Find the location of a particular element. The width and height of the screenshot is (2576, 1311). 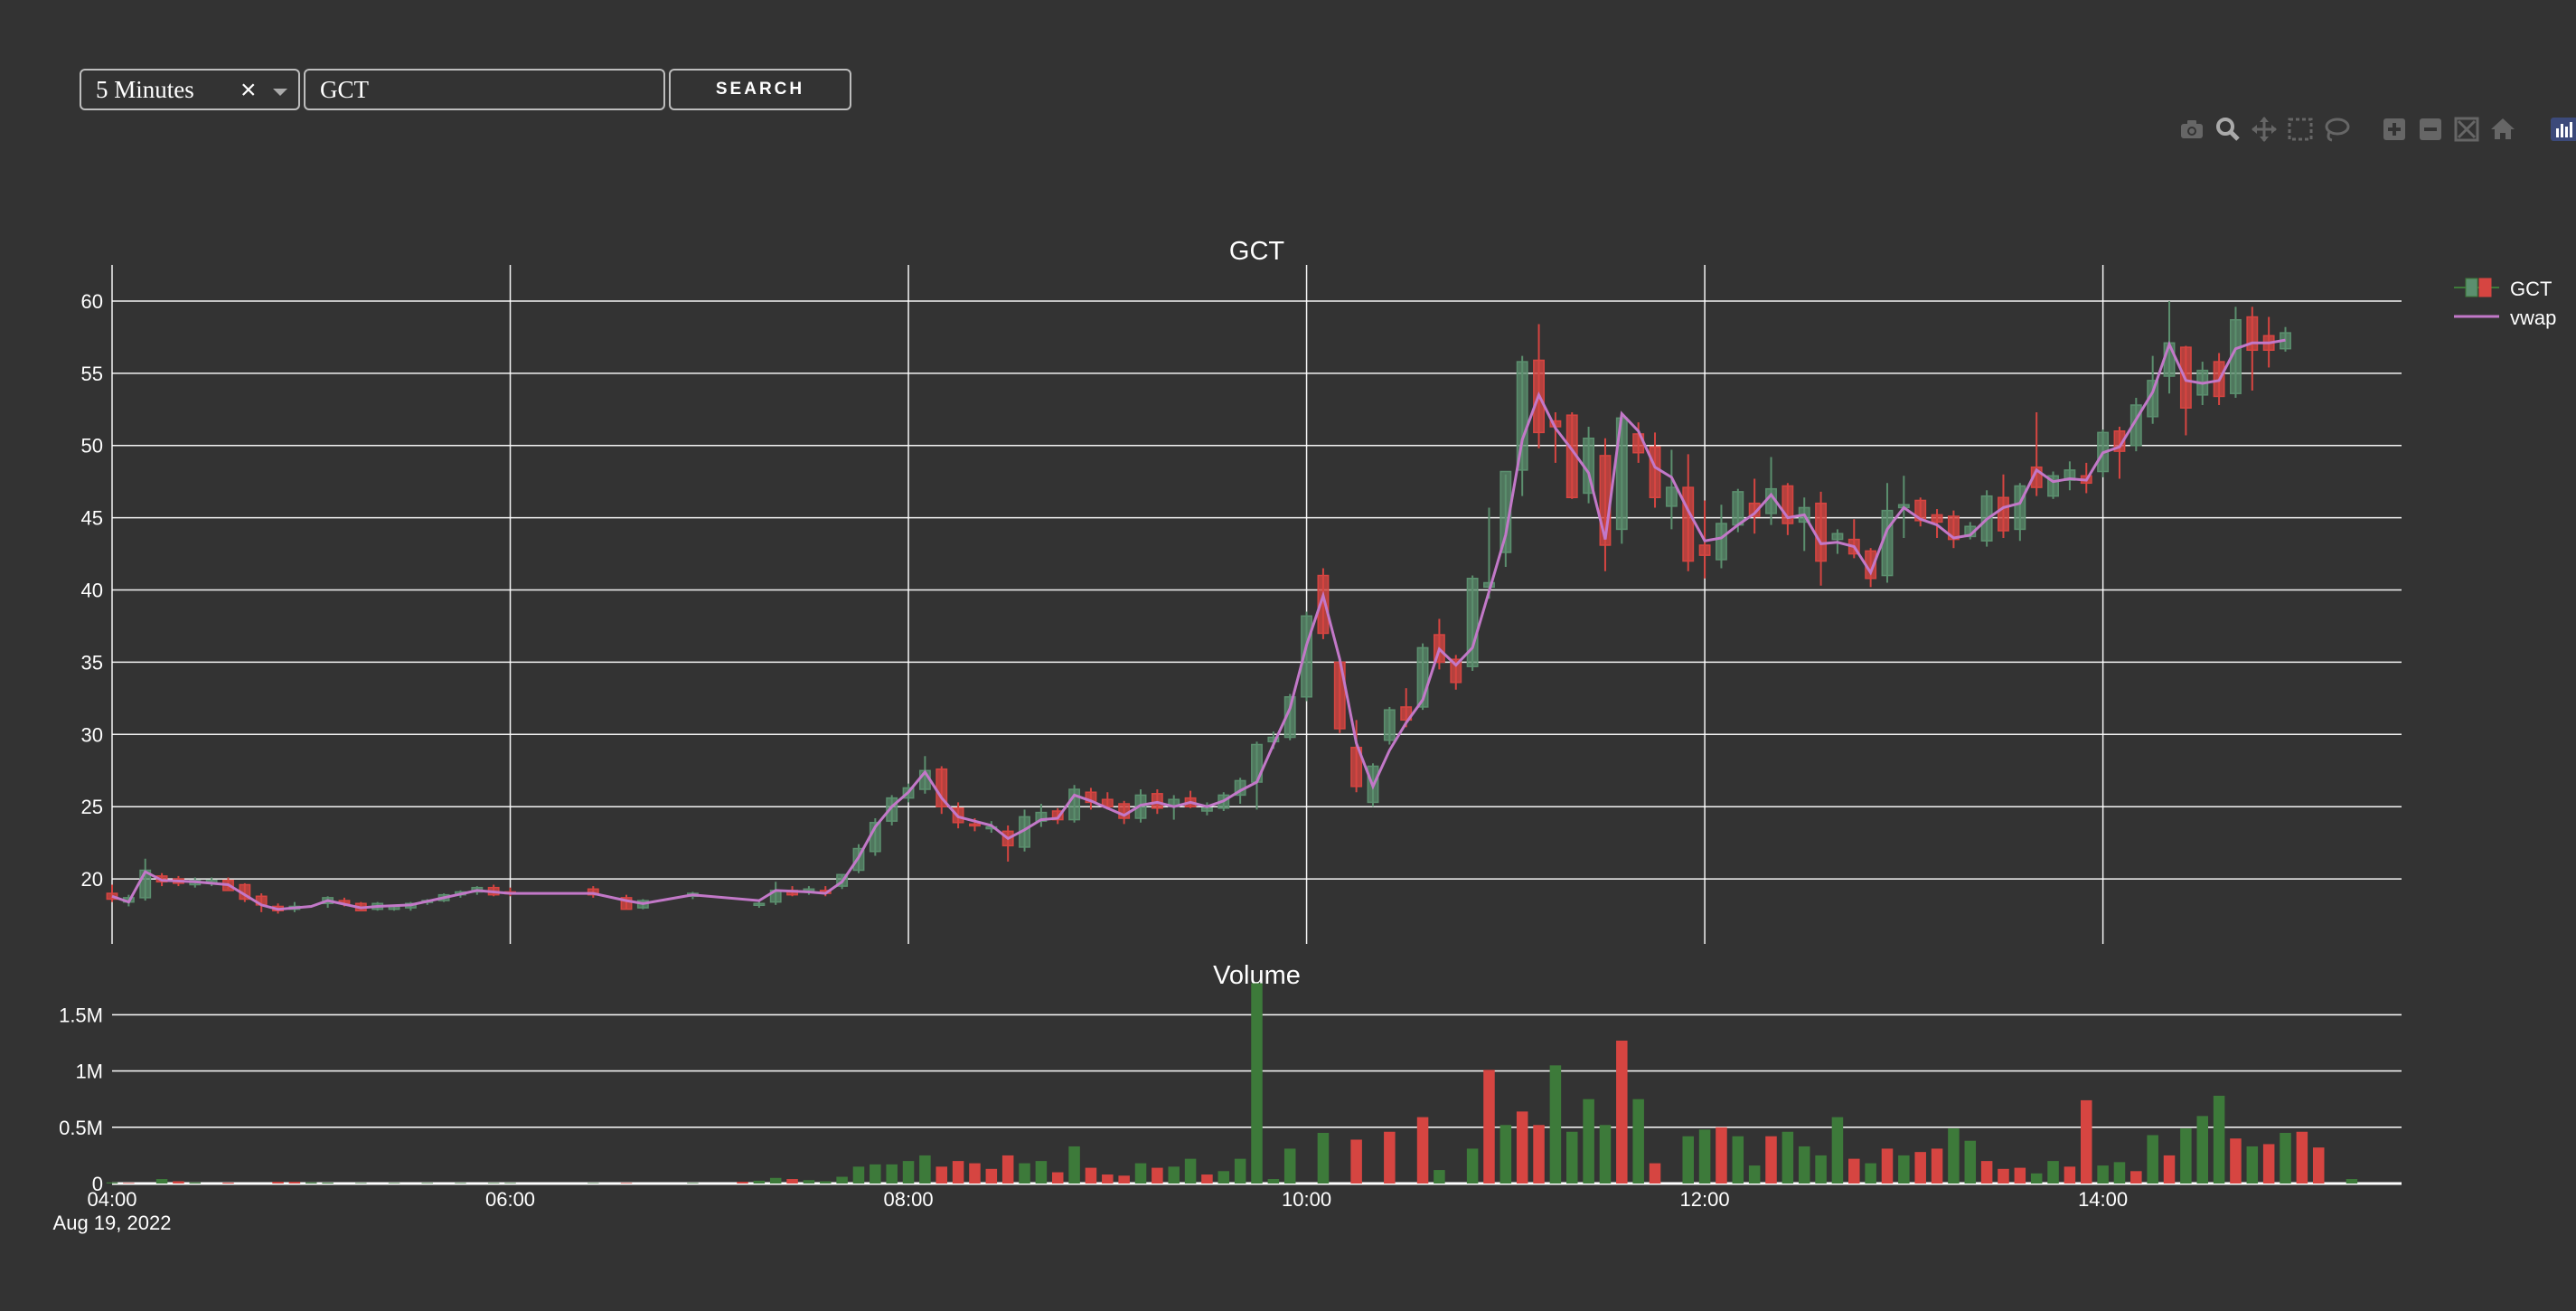

autoscale-icon is located at coordinates (2467, 129).